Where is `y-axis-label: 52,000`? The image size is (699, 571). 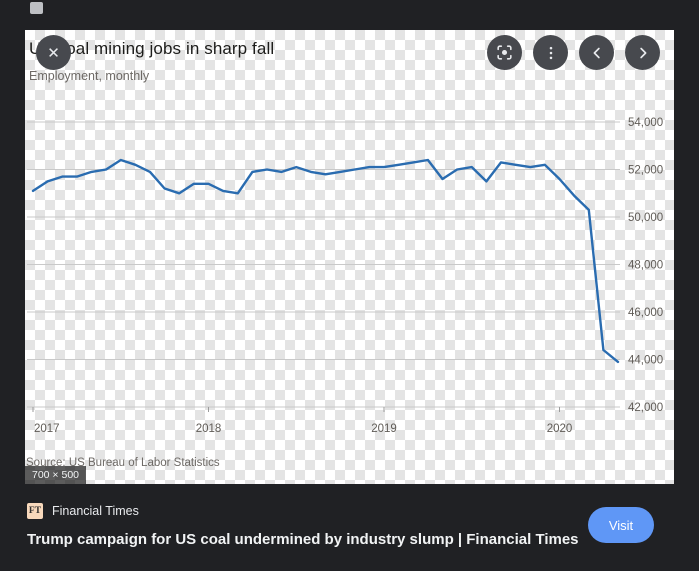 y-axis-label: 52,000 is located at coordinates (645, 171).